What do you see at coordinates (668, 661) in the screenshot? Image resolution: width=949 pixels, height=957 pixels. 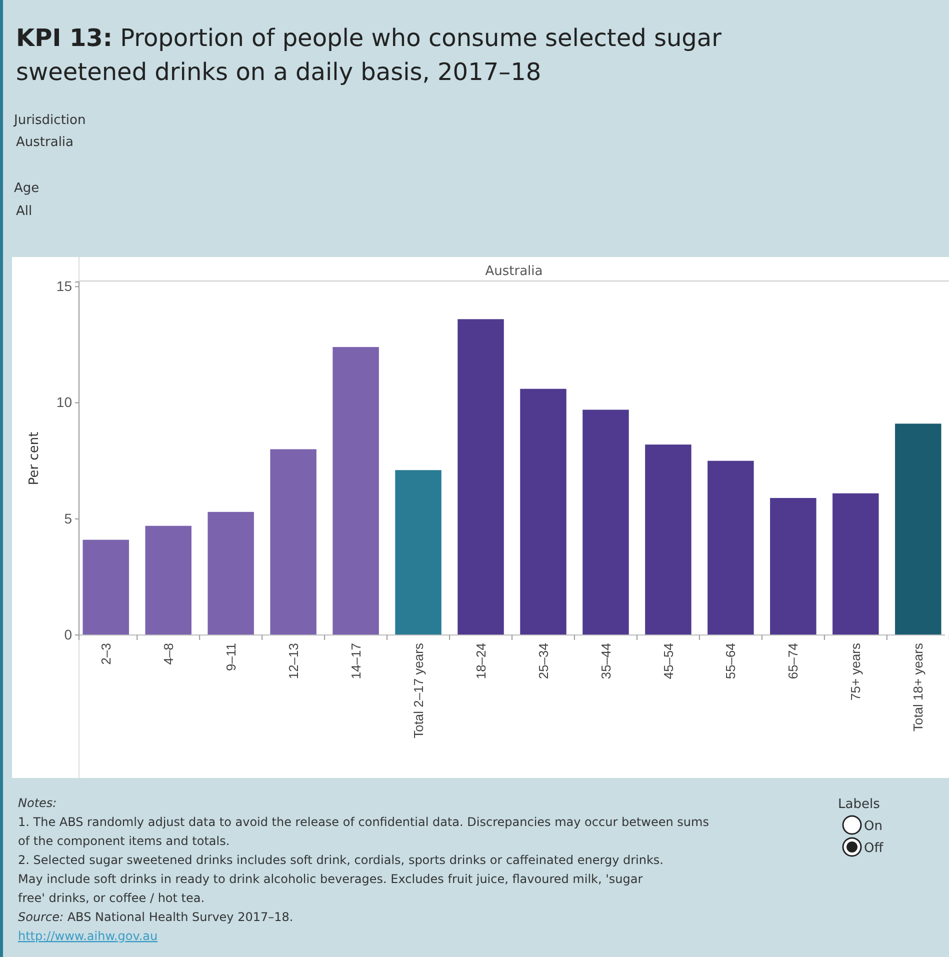 I see `x-tick-label: 45–54` at bounding box center [668, 661].